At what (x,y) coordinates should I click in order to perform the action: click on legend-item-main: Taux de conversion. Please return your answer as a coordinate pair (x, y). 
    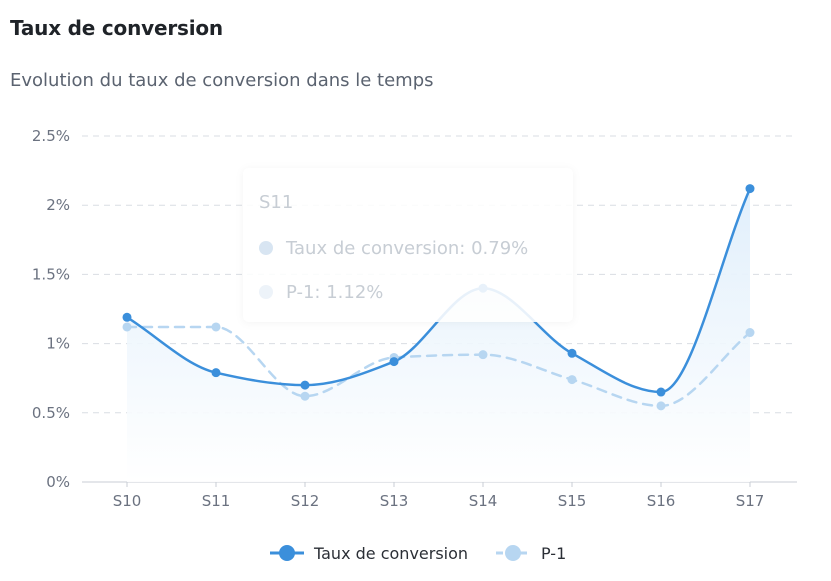
    Looking at the image, I should click on (369, 553).